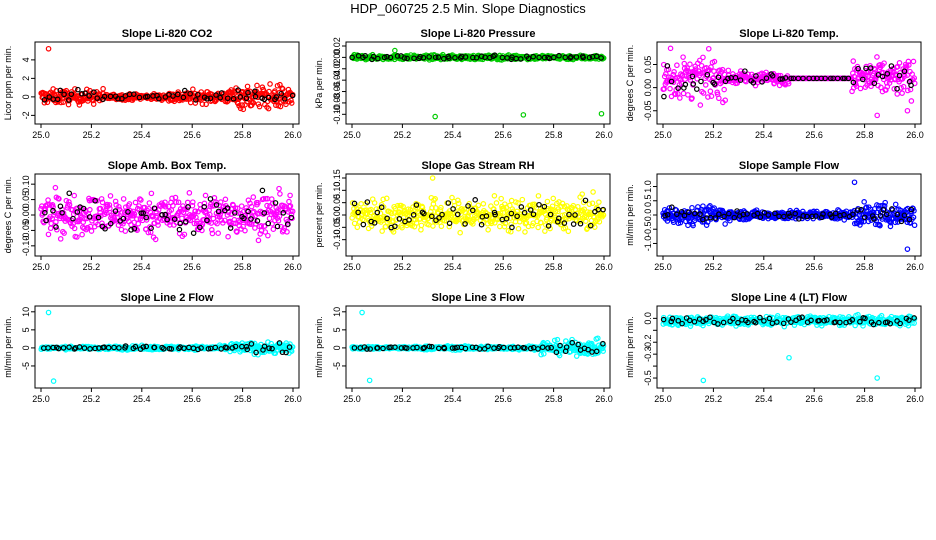 Image resolution: width=936 pixels, height=540 pixels. Describe the element at coordinates (503, 399) in the screenshot. I see `x-tick-label: 25.6` at that location.